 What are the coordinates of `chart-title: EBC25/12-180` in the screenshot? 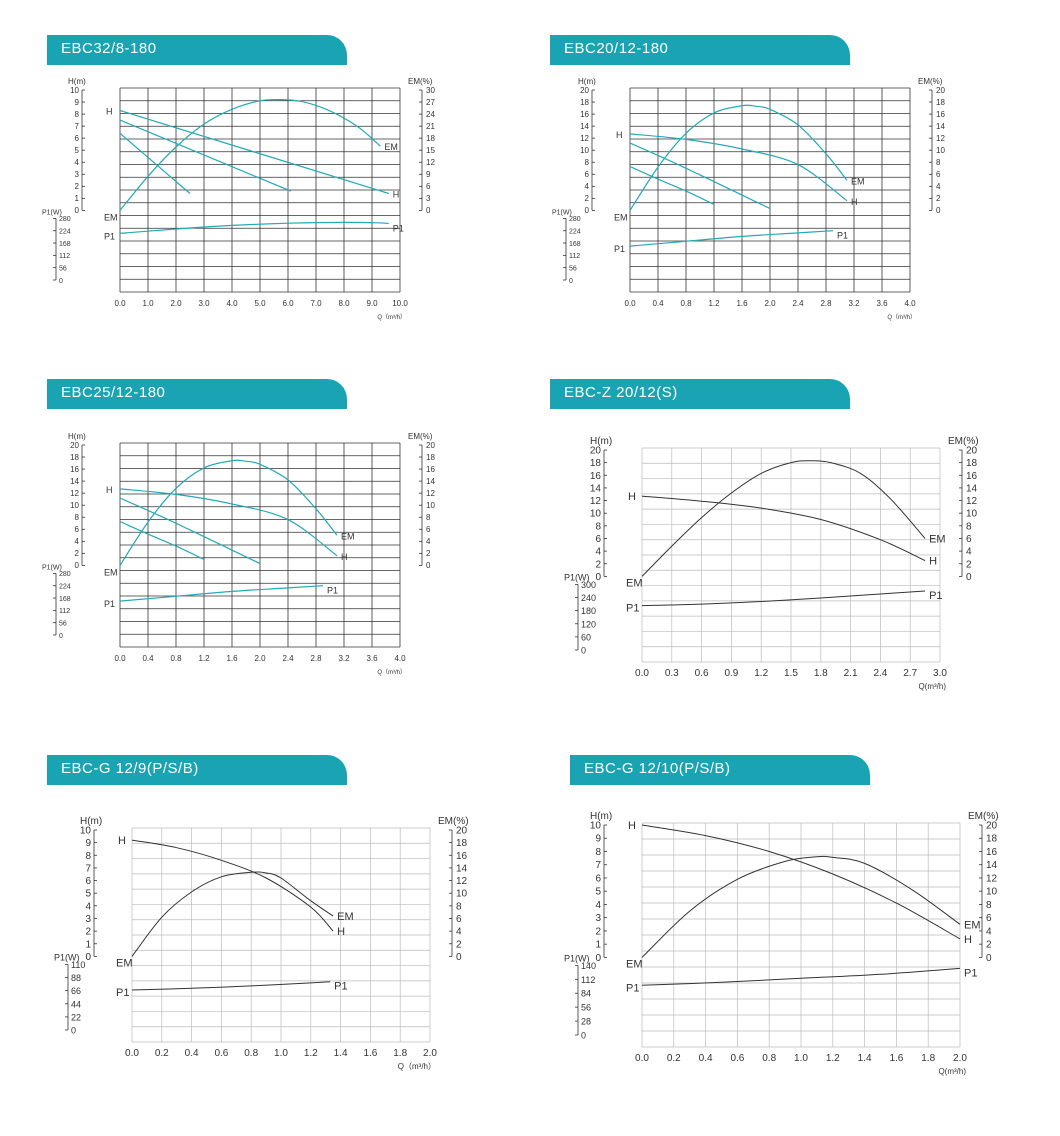 It's located at (113, 392).